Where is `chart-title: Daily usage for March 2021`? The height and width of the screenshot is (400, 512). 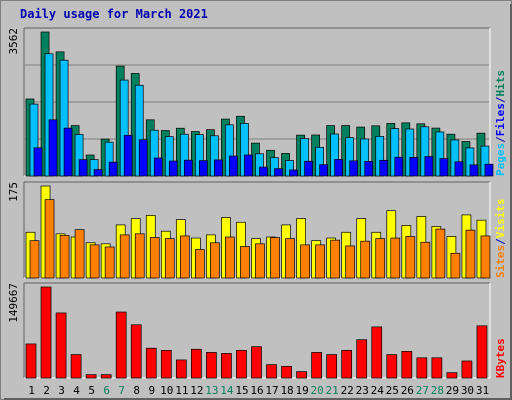
chart-title: Daily usage for March 2021 is located at coordinates (114, 14).